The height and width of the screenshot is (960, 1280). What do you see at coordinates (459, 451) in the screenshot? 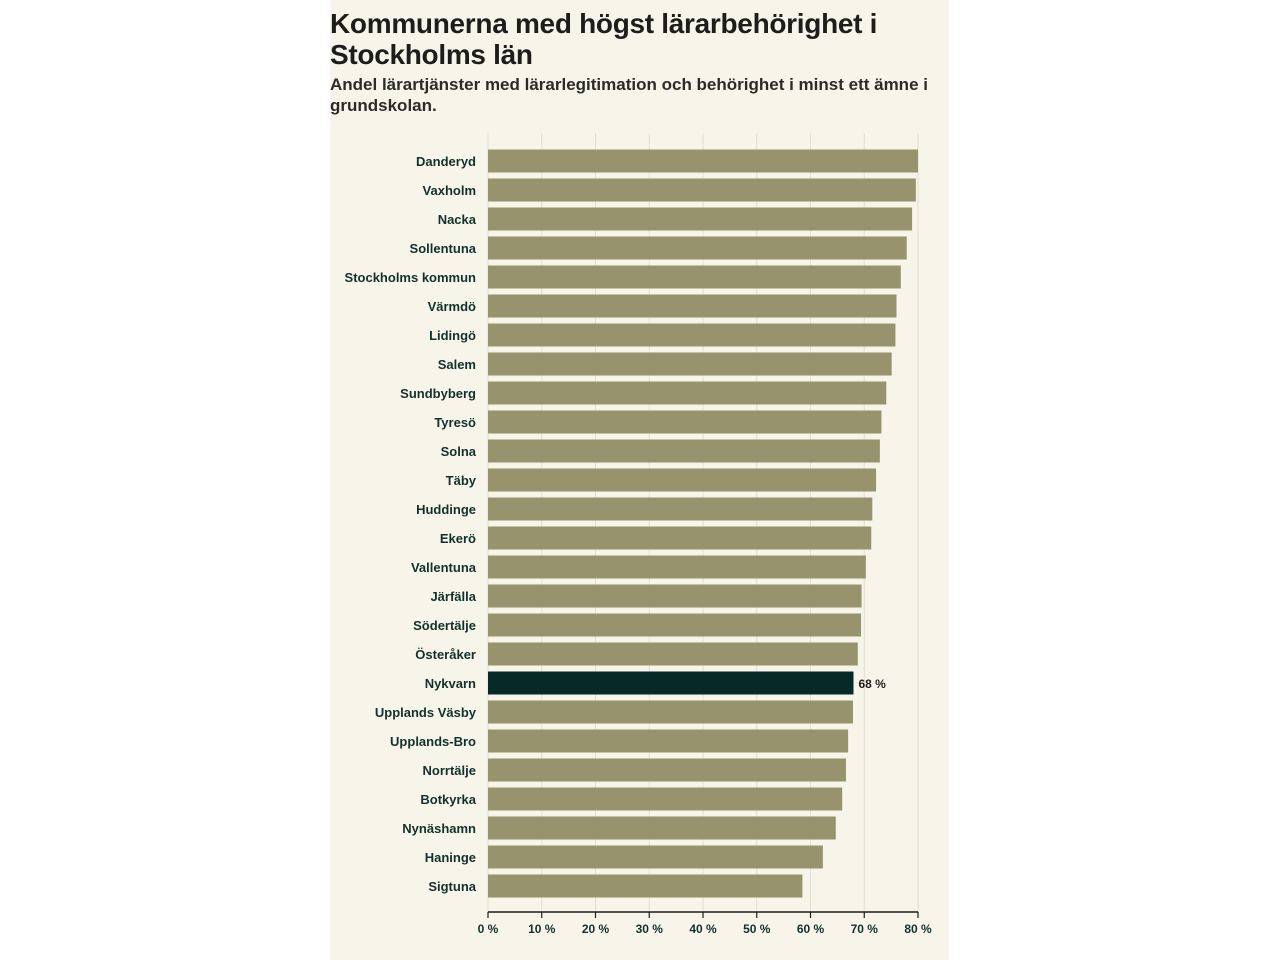
I see `category-label-10: Solna` at bounding box center [459, 451].